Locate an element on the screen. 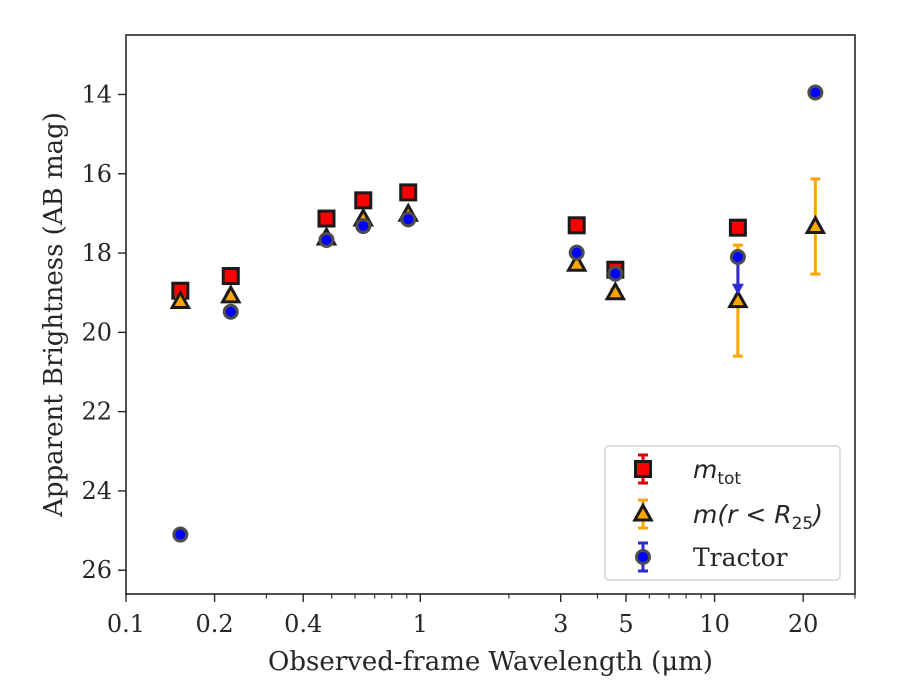  legend-label: m(r < R25) is located at coordinates (758, 517).